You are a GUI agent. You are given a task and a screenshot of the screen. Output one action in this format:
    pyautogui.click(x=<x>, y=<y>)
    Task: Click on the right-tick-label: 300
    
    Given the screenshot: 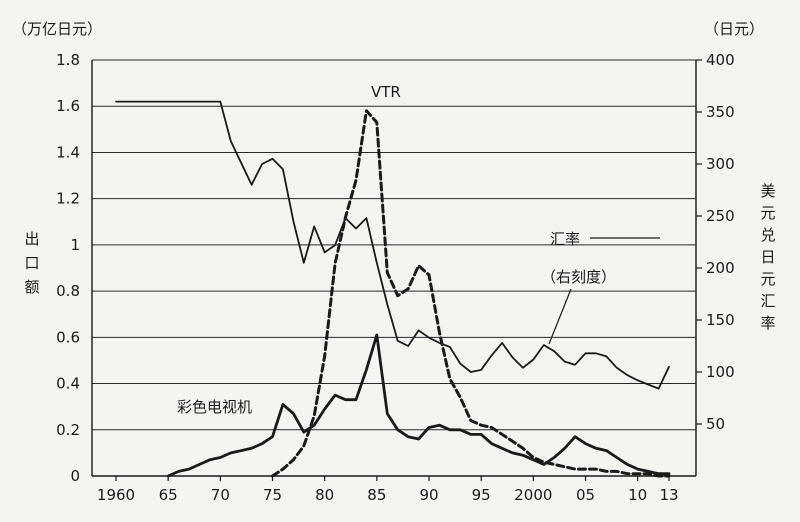 What is the action you would take?
    pyautogui.click(x=720, y=164)
    